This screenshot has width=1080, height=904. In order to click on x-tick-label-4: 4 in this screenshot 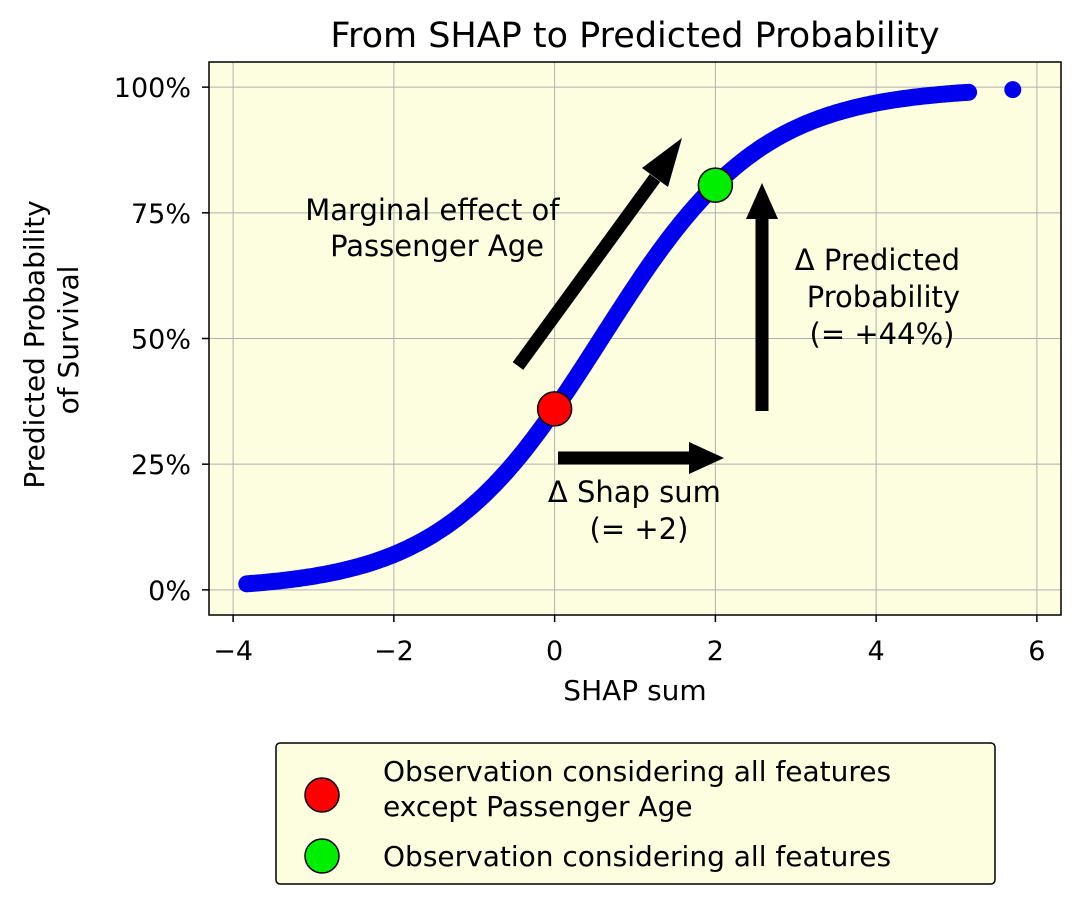, I will do `click(876, 651)`.